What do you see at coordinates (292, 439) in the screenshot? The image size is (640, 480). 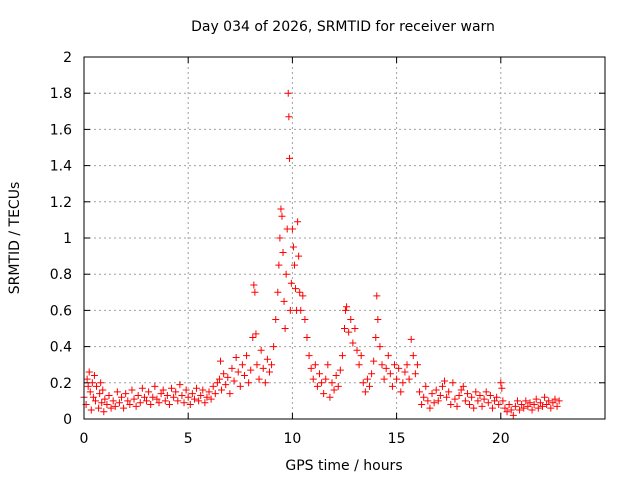 I see `x-tick-label: 10` at bounding box center [292, 439].